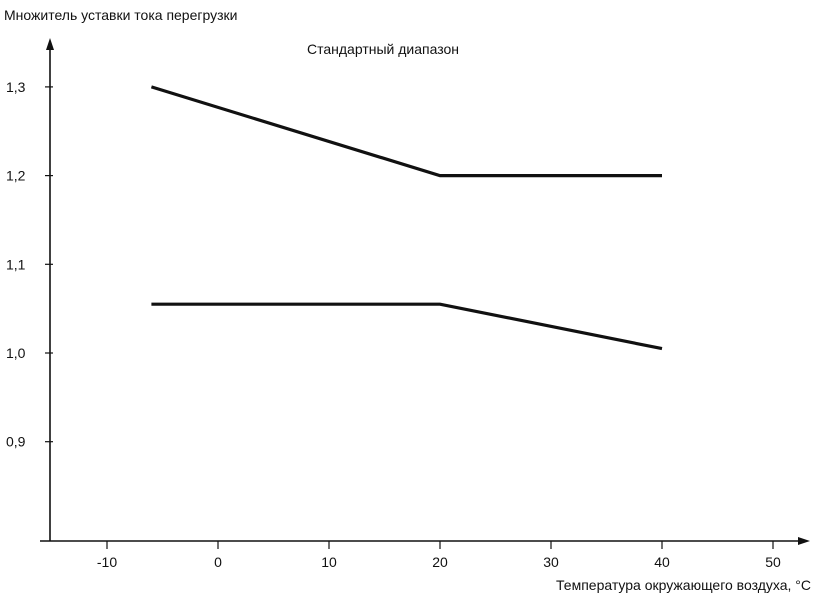  I want to click on x-tick-label: 40, so click(662, 562).